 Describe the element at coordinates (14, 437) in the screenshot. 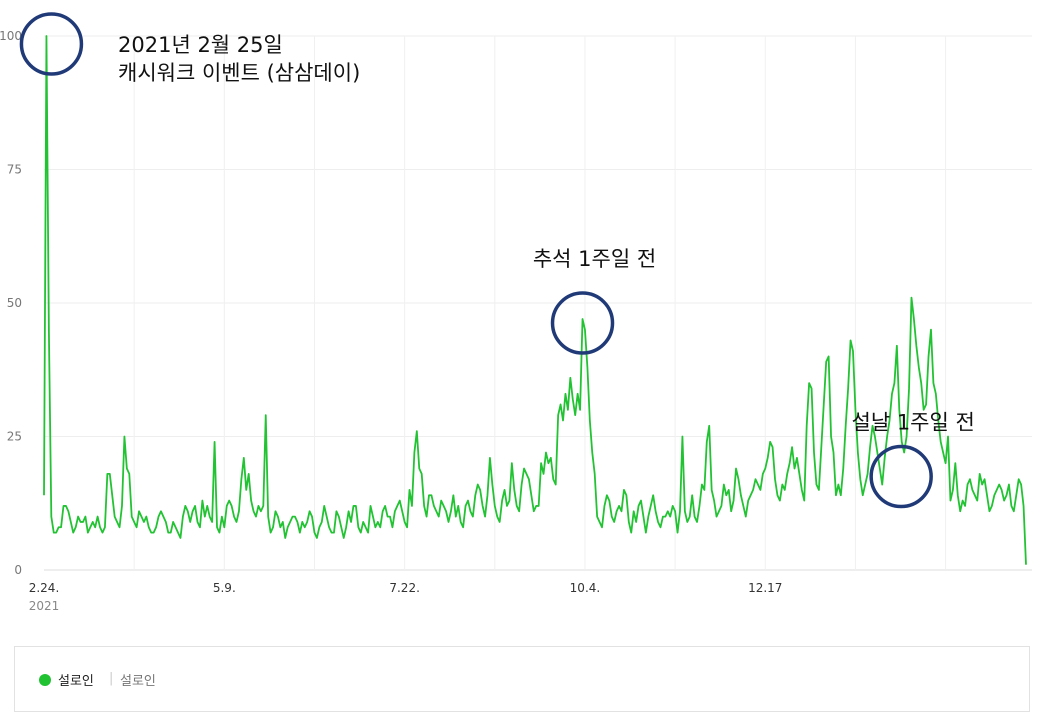

I see `y-tick-label: 25` at that location.